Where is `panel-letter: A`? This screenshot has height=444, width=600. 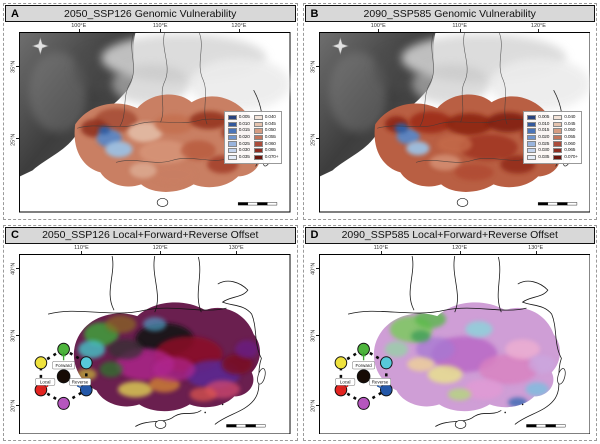
panel-letter: A is located at coordinates (15, 13).